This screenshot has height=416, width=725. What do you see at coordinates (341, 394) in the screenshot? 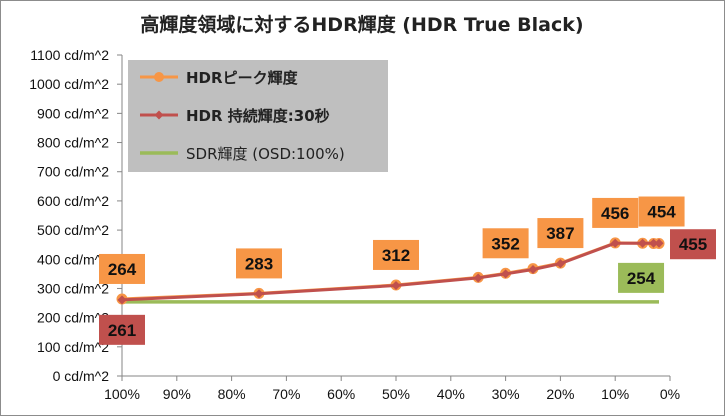
I see `x-tick-label: 60%` at bounding box center [341, 394].